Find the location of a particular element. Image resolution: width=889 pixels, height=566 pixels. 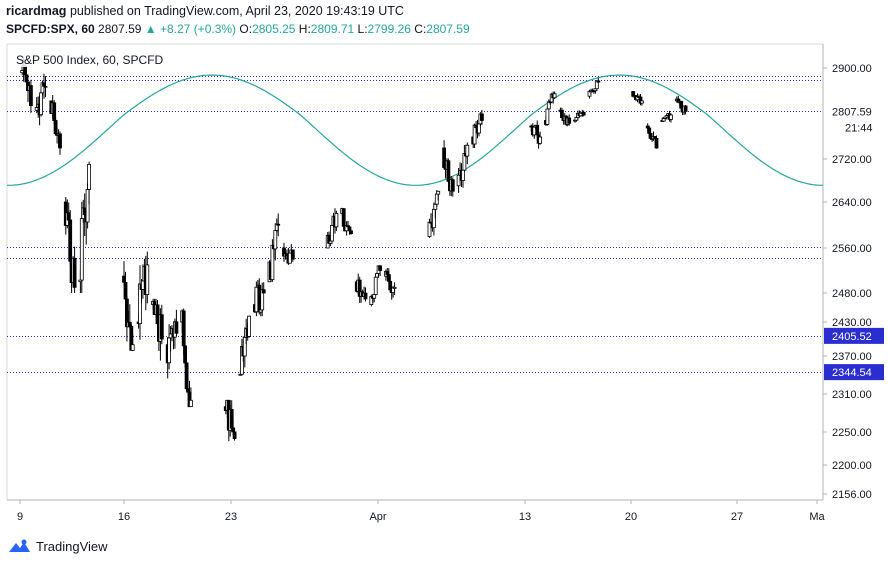

high-label: H: is located at coordinates (304, 29).